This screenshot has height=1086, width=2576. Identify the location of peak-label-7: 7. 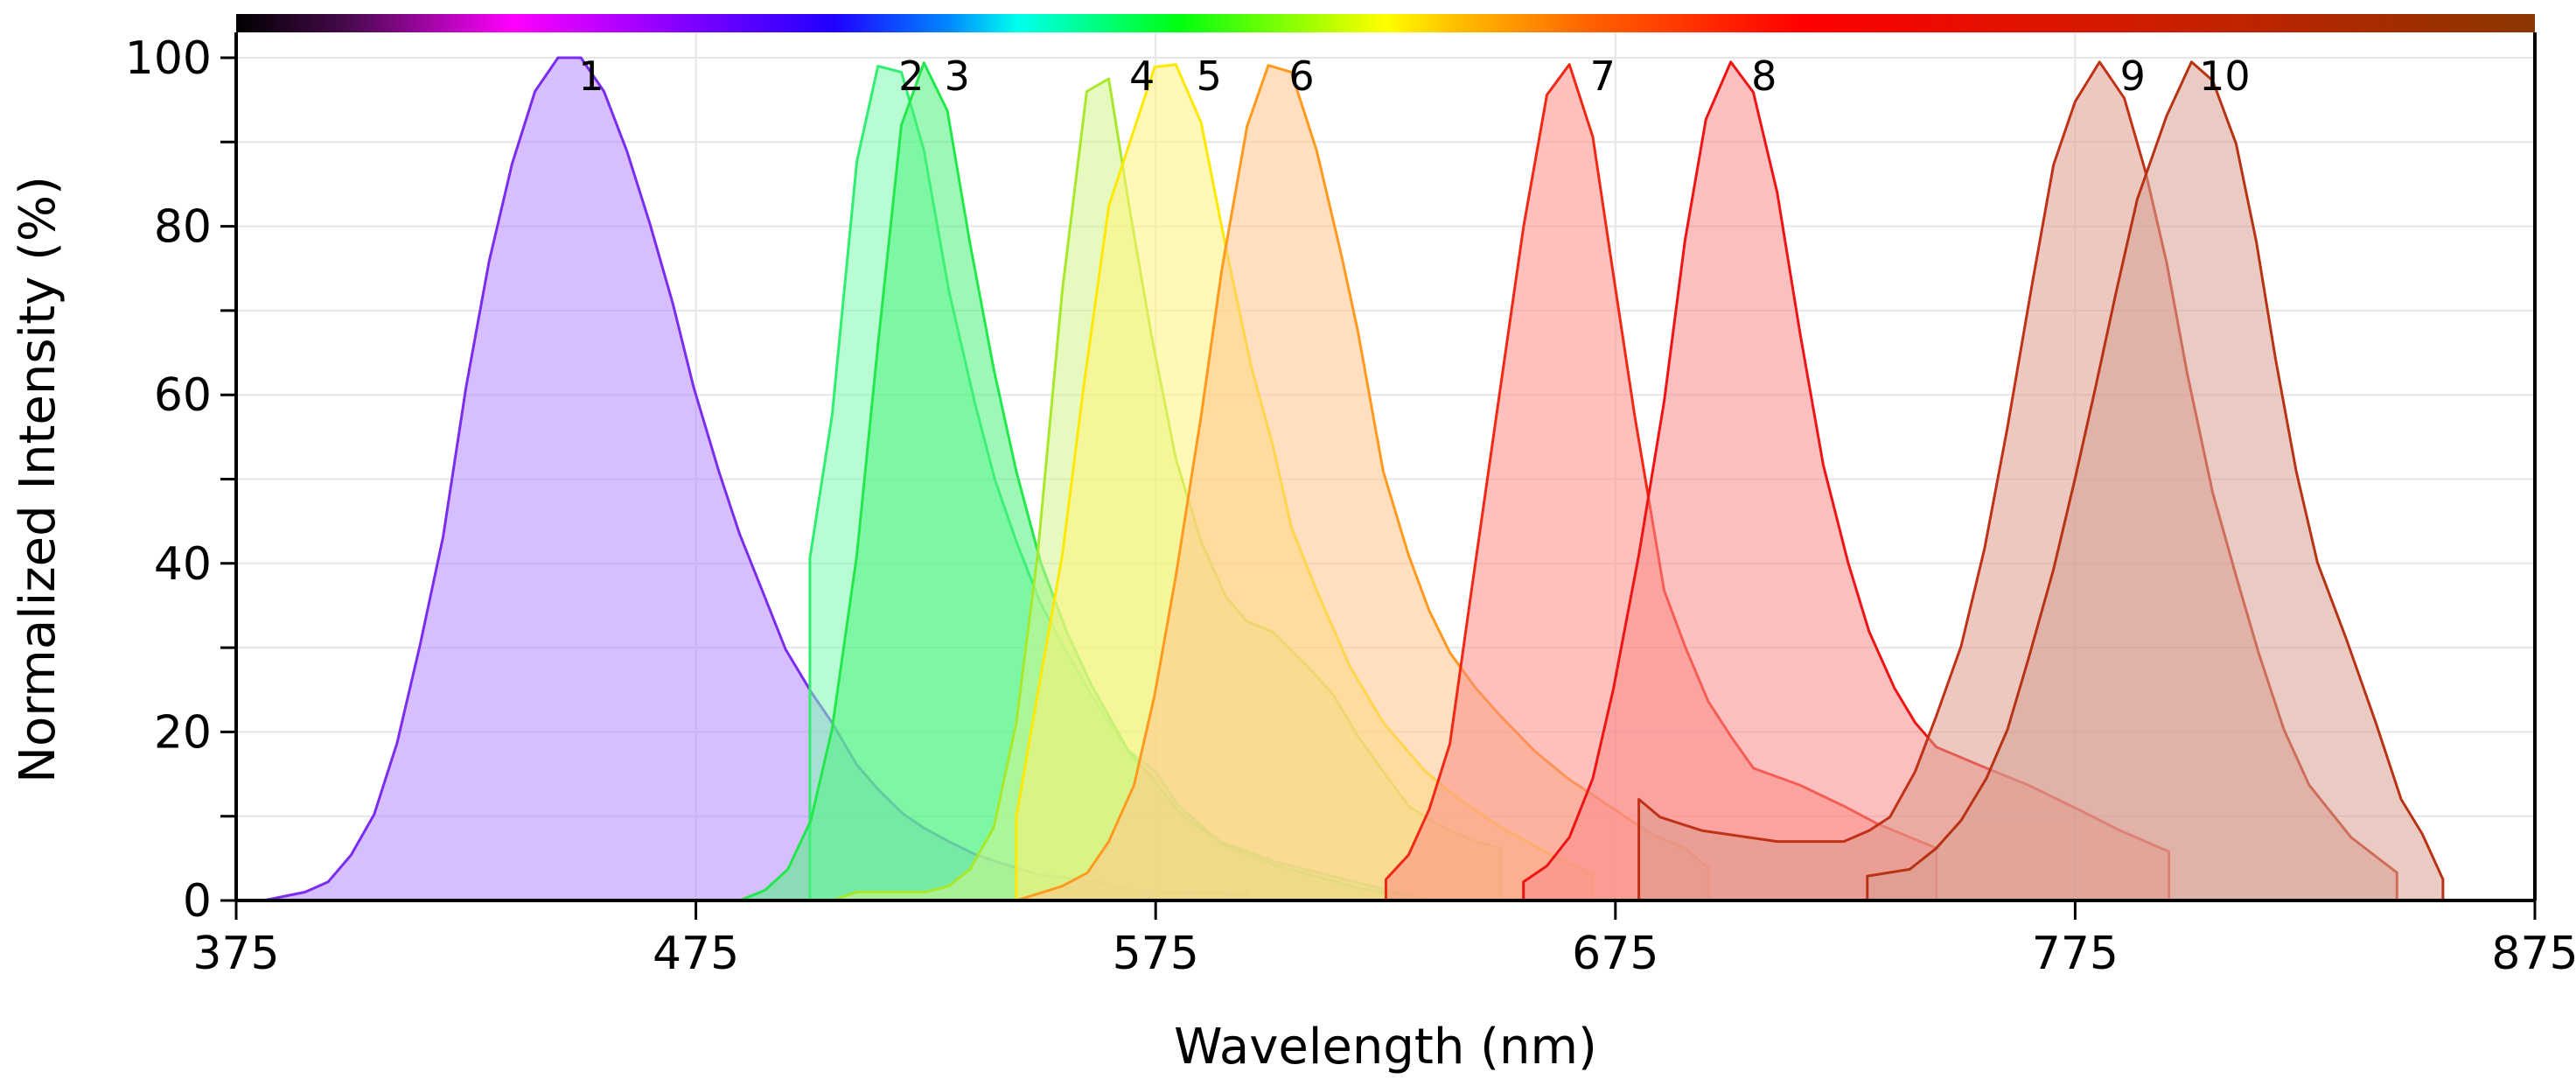
(1603, 76).